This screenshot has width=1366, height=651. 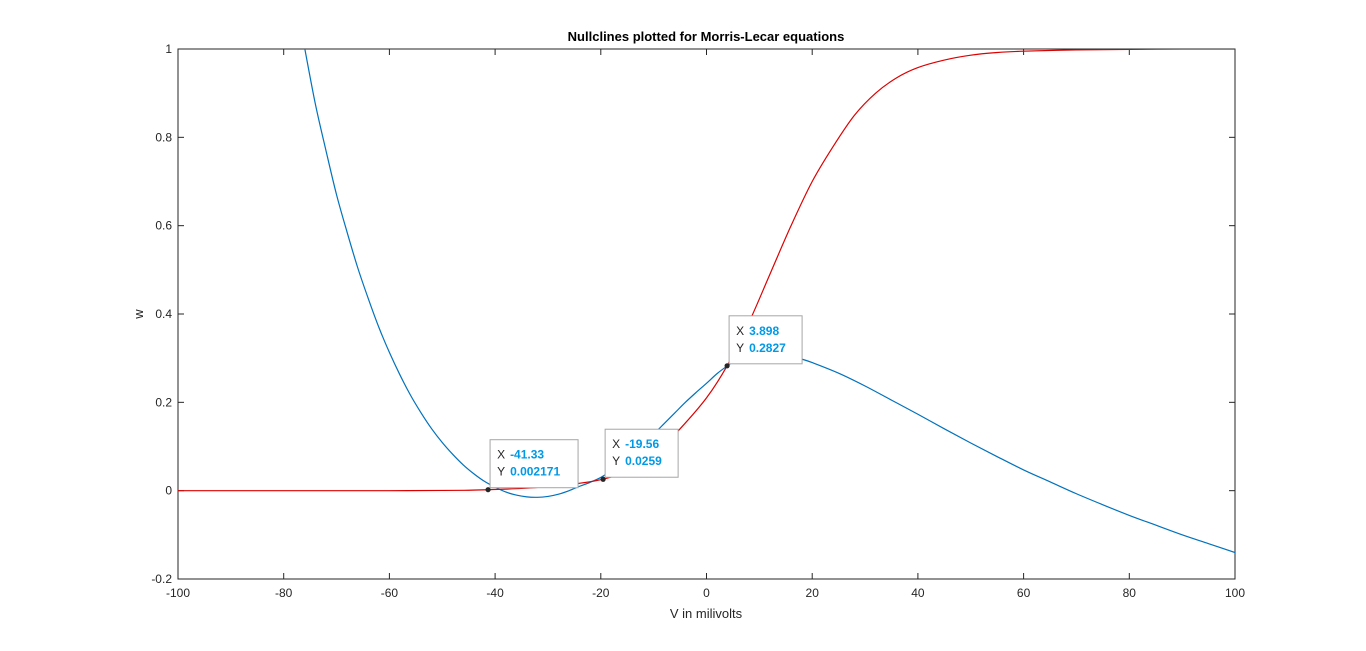 I want to click on x-tick-label: -100, so click(x=178, y=593).